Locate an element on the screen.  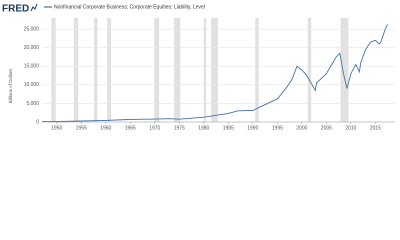
y-axis-title: Billions of Dollars is located at coordinates (10, 85).